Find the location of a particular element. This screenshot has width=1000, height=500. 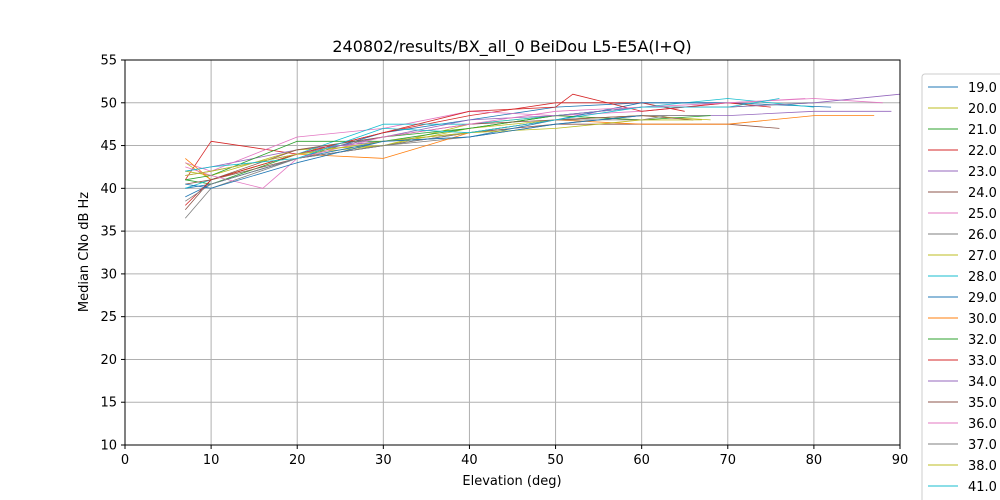

y-tick-label: 45 is located at coordinates (108, 146).